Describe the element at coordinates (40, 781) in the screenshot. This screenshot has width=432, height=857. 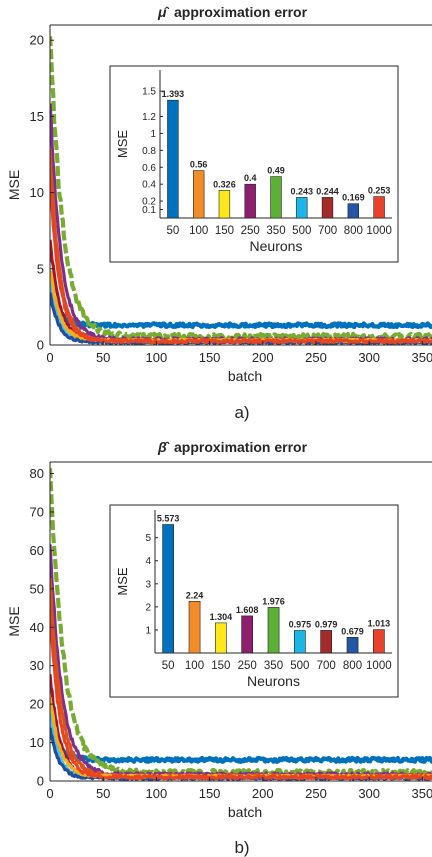
I see `y-tick-label: 0` at that location.